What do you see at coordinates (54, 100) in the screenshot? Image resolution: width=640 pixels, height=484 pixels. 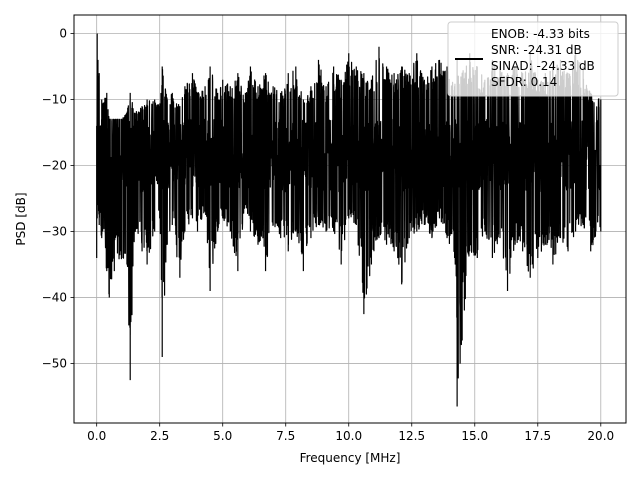 I see `y-tick-label: −10` at bounding box center [54, 100].